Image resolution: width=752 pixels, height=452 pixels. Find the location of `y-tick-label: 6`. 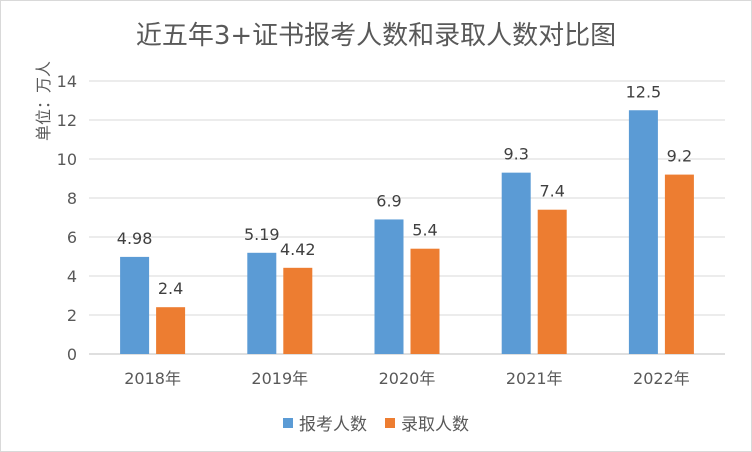

y-tick-label: 6 is located at coordinates (72, 237).